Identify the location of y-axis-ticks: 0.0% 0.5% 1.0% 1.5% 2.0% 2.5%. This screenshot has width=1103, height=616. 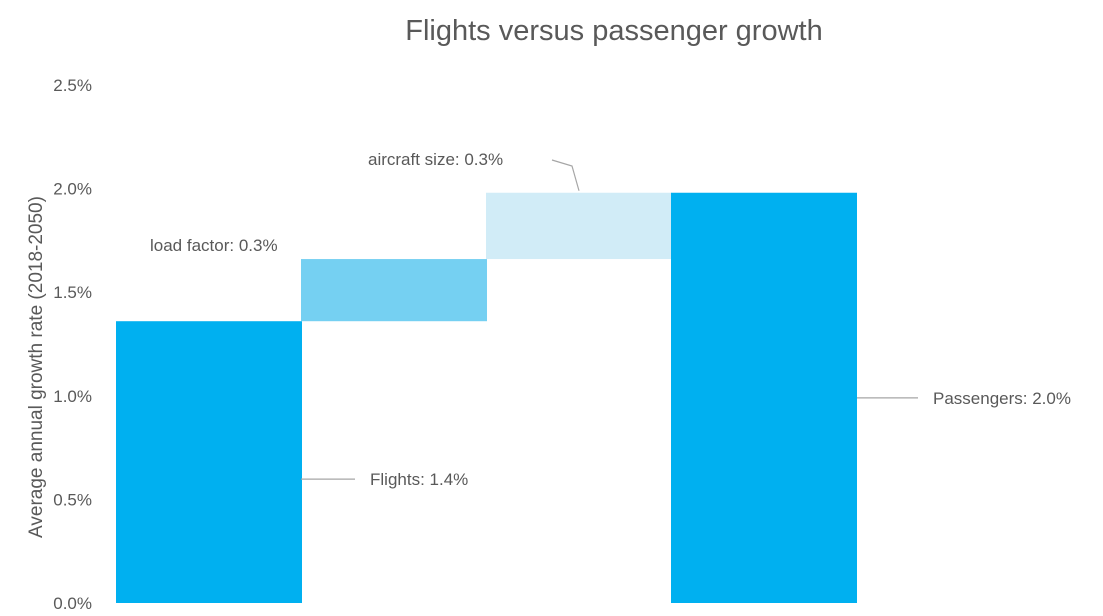
(72, 344).